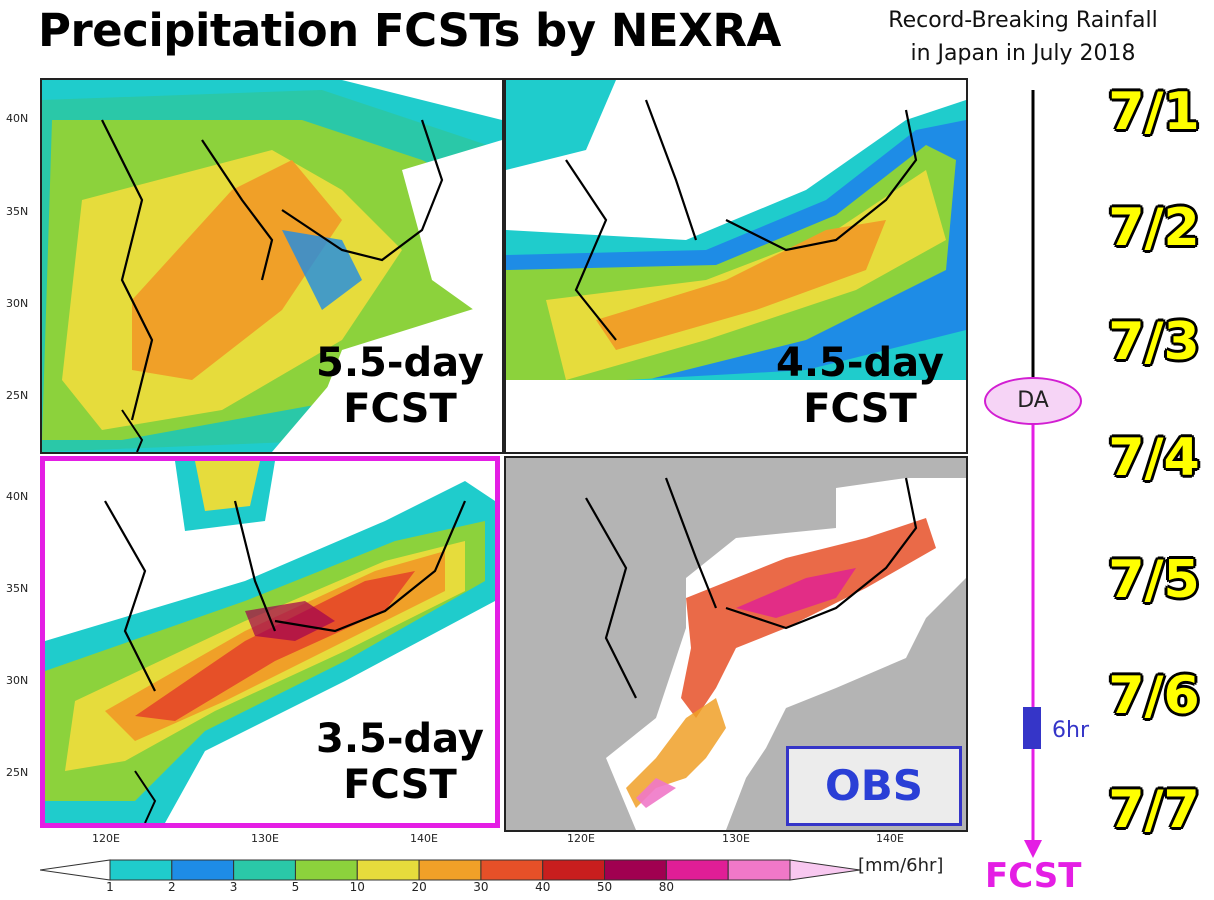 Image resolution: width=1214 pixels, height=900 pixels. Describe the element at coordinates (17, 118) in the screenshot. I see `lat-label-40n-top: 40N` at that location.